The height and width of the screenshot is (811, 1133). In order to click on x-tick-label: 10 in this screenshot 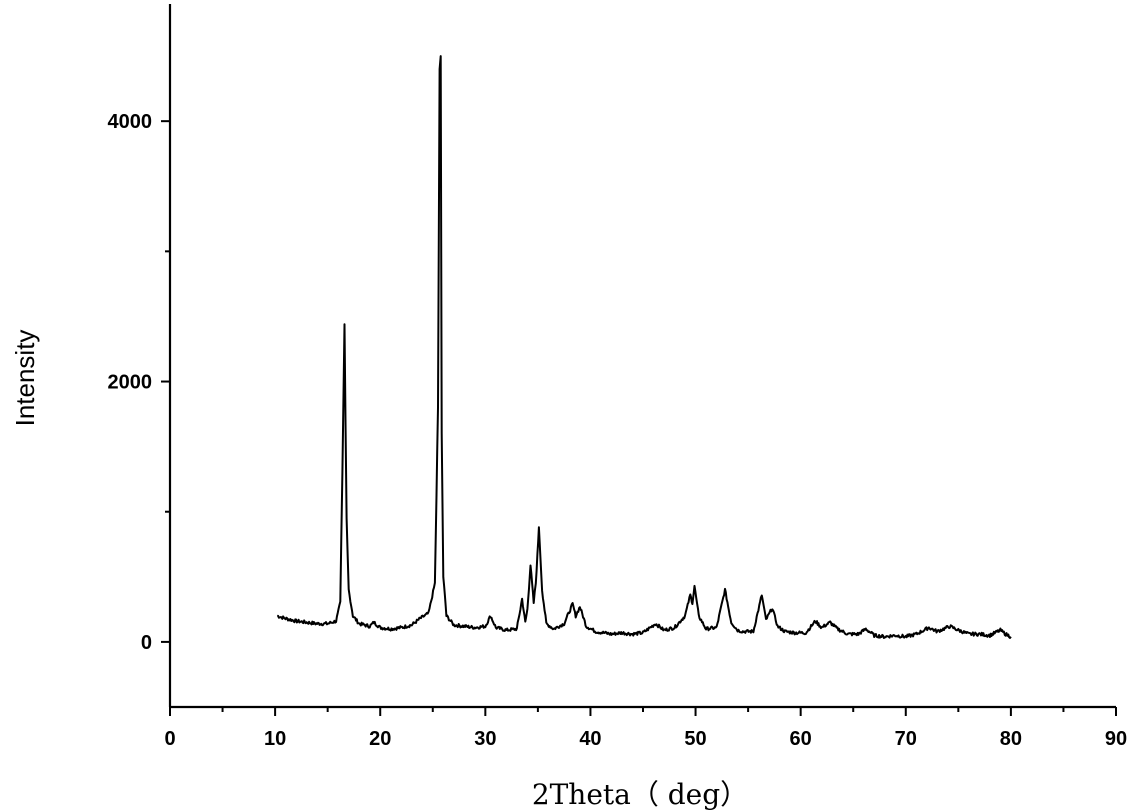, I will do `click(275, 739)`.